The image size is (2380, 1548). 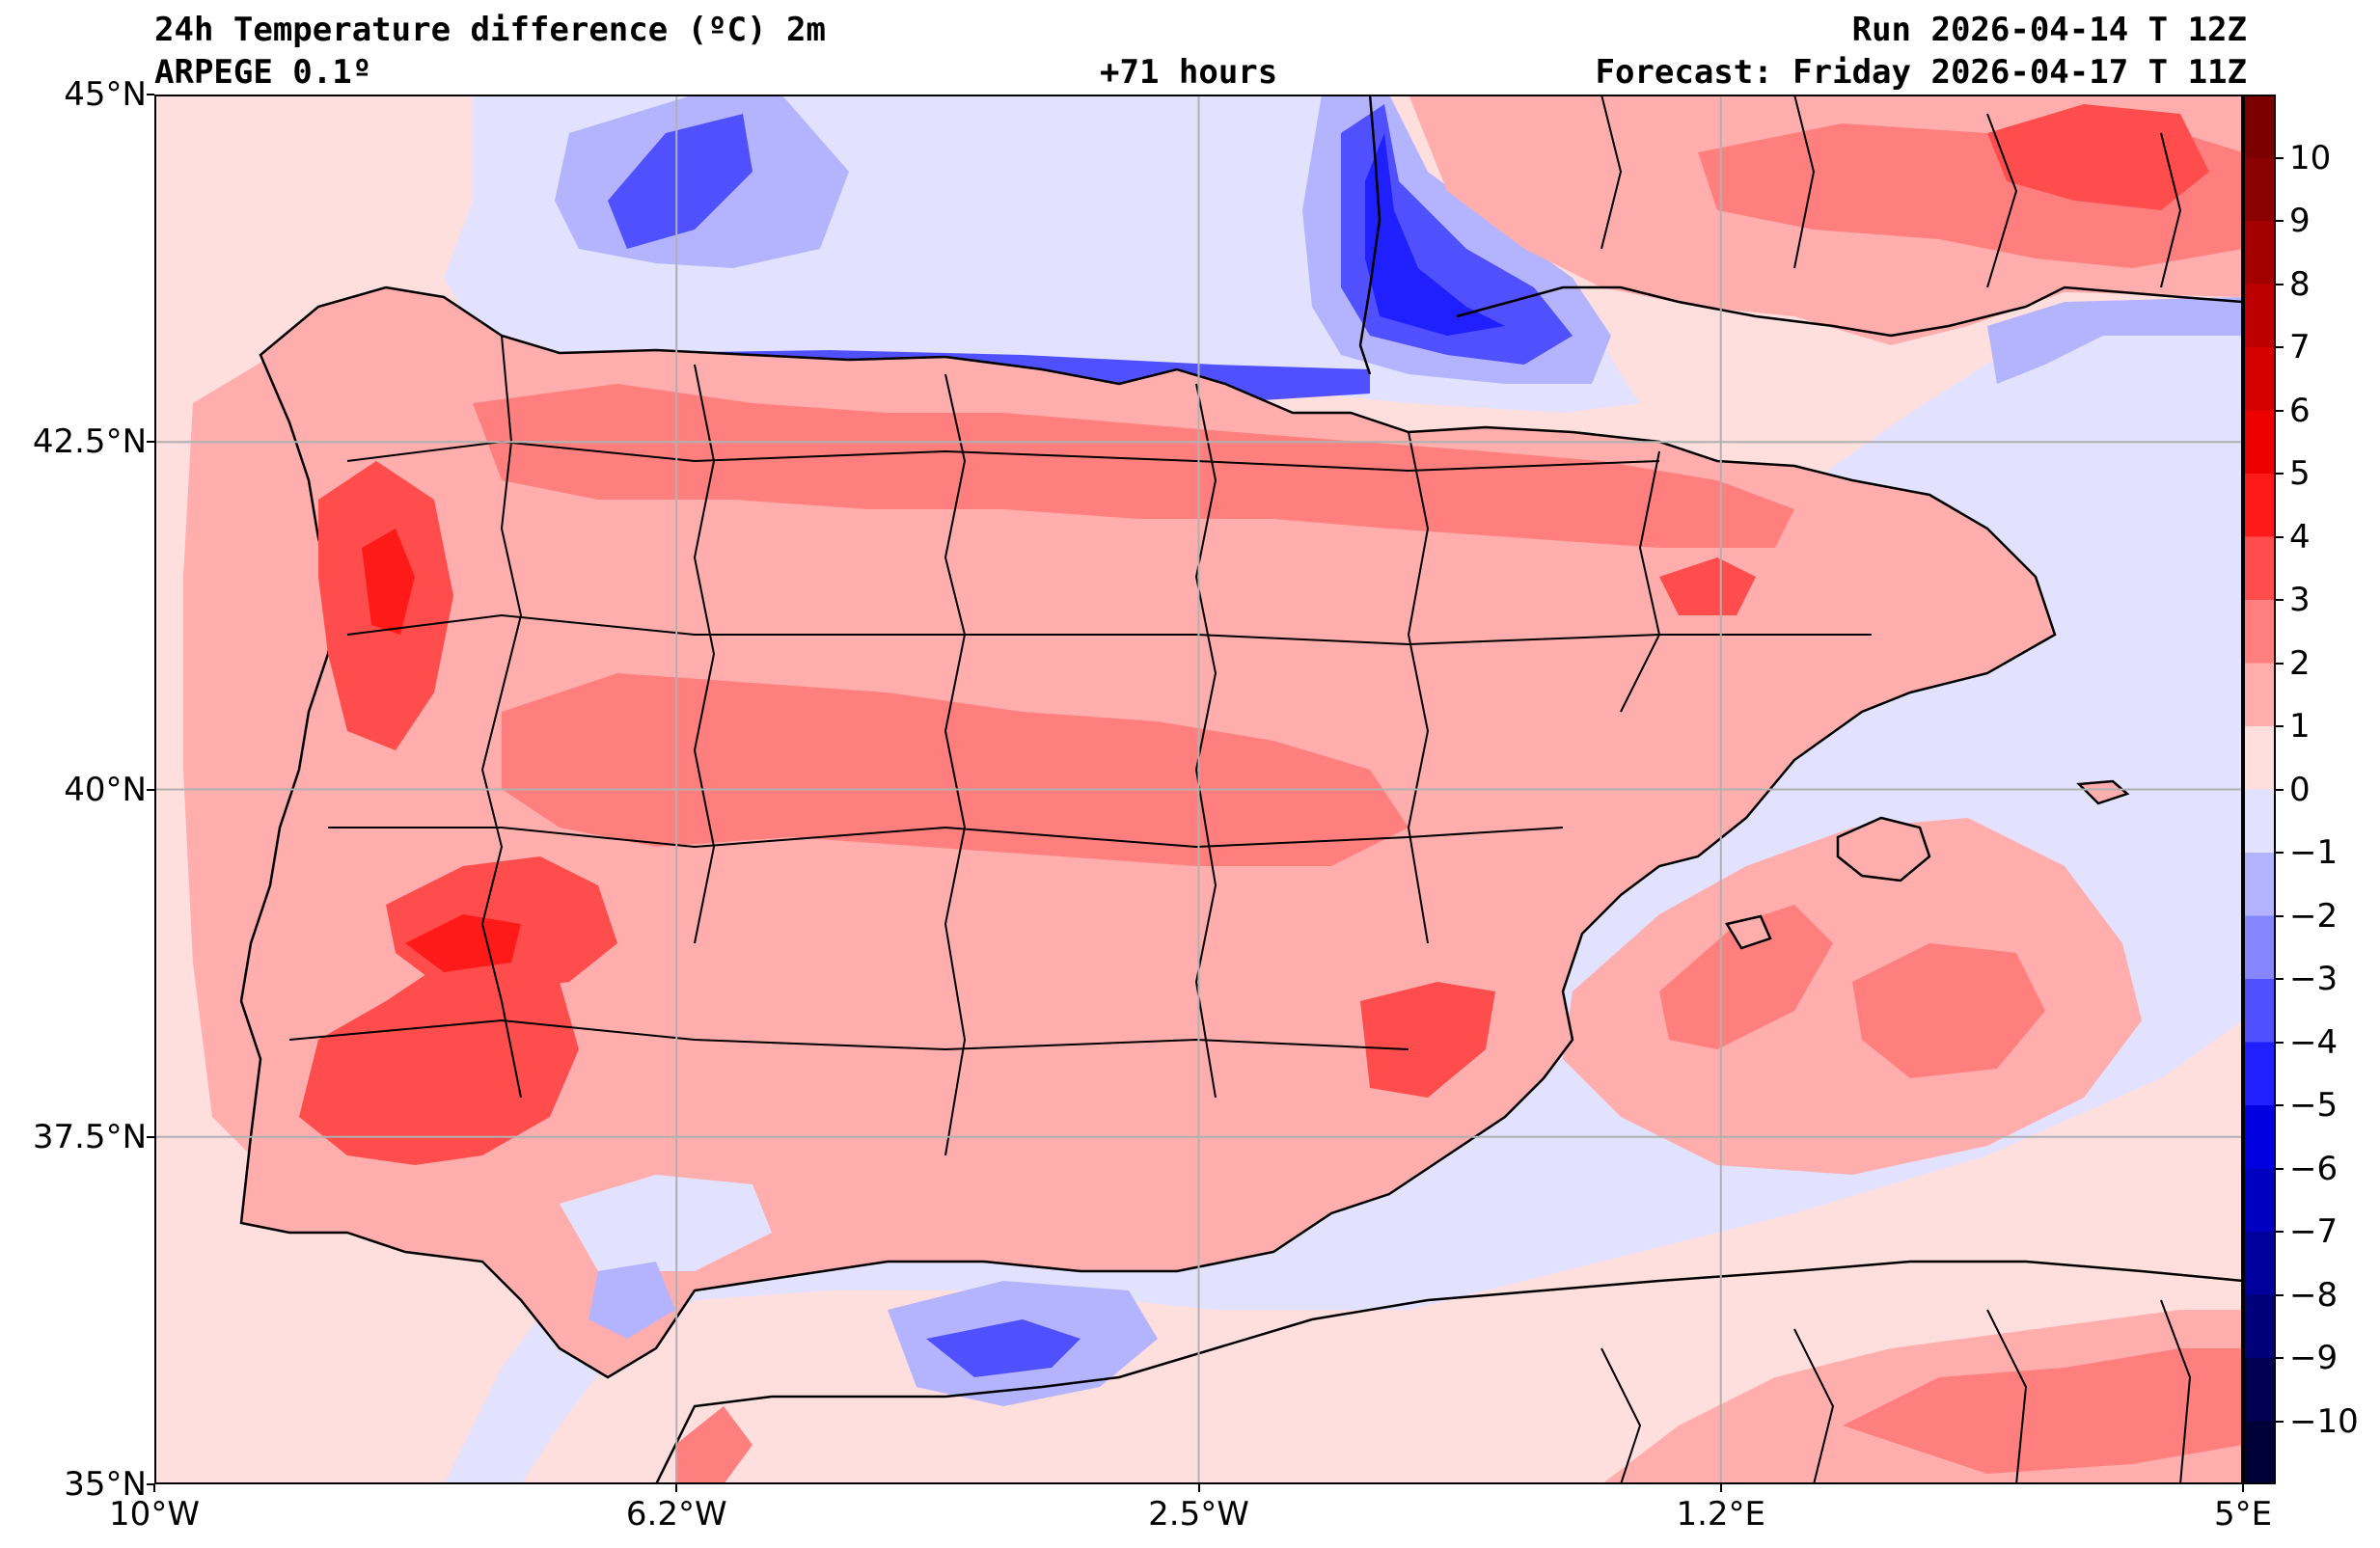 What do you see at coordinates (2098, 157) in the screenshot?
I see `alps-warm-strong` at bounding box center [2098, 157].